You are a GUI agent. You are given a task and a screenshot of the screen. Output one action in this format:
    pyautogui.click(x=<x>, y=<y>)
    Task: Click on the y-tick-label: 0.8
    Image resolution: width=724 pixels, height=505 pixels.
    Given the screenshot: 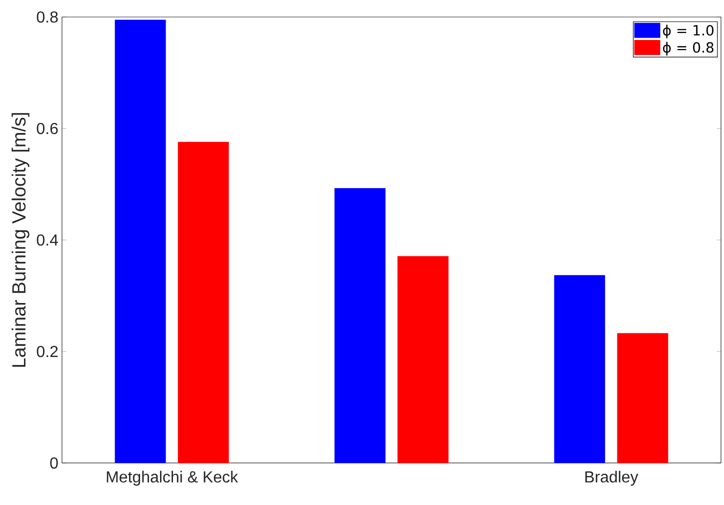 What is the action you would take?
    pyautogui.click(x=47, y=17)
    